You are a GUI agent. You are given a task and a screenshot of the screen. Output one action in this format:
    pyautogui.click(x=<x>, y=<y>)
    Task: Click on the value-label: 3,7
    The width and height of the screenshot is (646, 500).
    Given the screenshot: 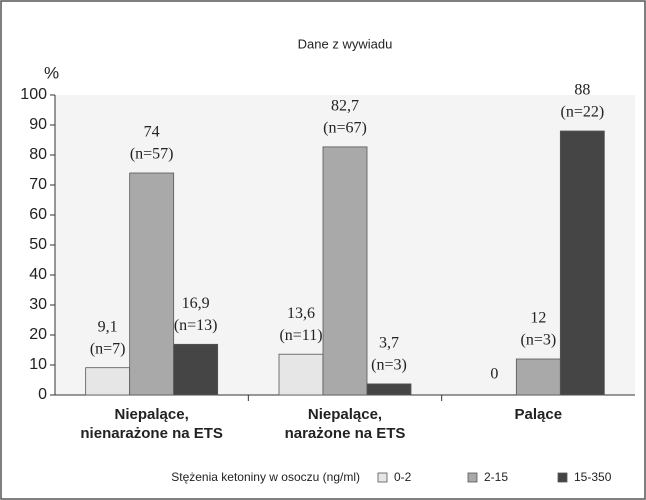 What is the action you would take?
    pyautogui.click(x=389, y=343)
    